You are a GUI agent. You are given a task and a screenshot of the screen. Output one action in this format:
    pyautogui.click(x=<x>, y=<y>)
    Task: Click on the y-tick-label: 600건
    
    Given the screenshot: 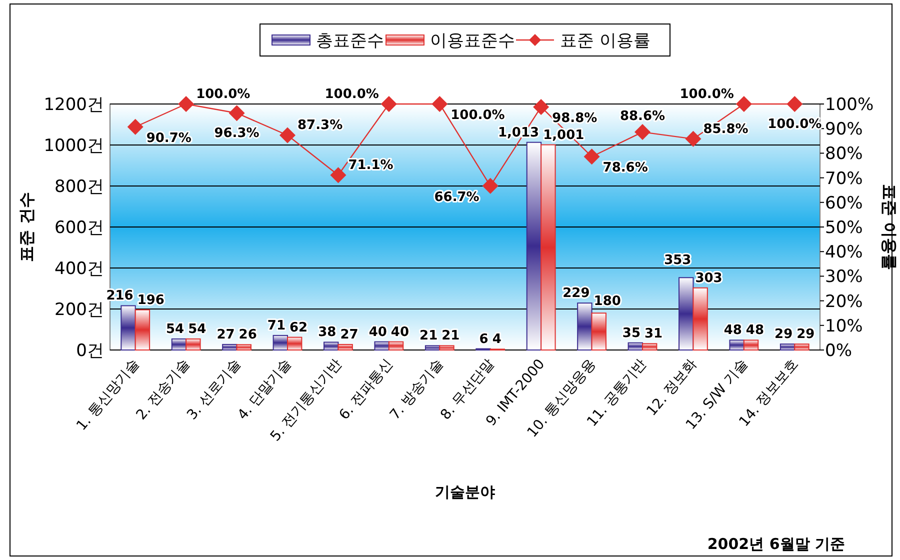 What is the action you would take?
    pyautogui.click(x=79, y=228)
    